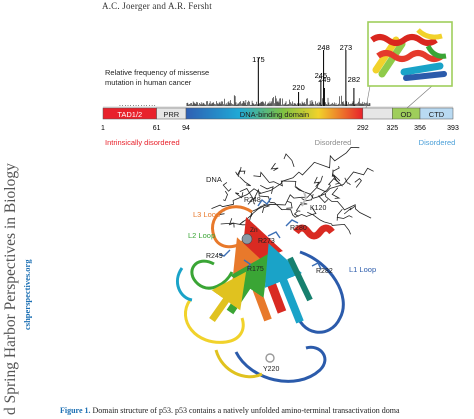 This screenshot has height=419, width=474. I want to click on region-label-intrinsically-disordered: Intrinsically disordered, so click(142, 142).